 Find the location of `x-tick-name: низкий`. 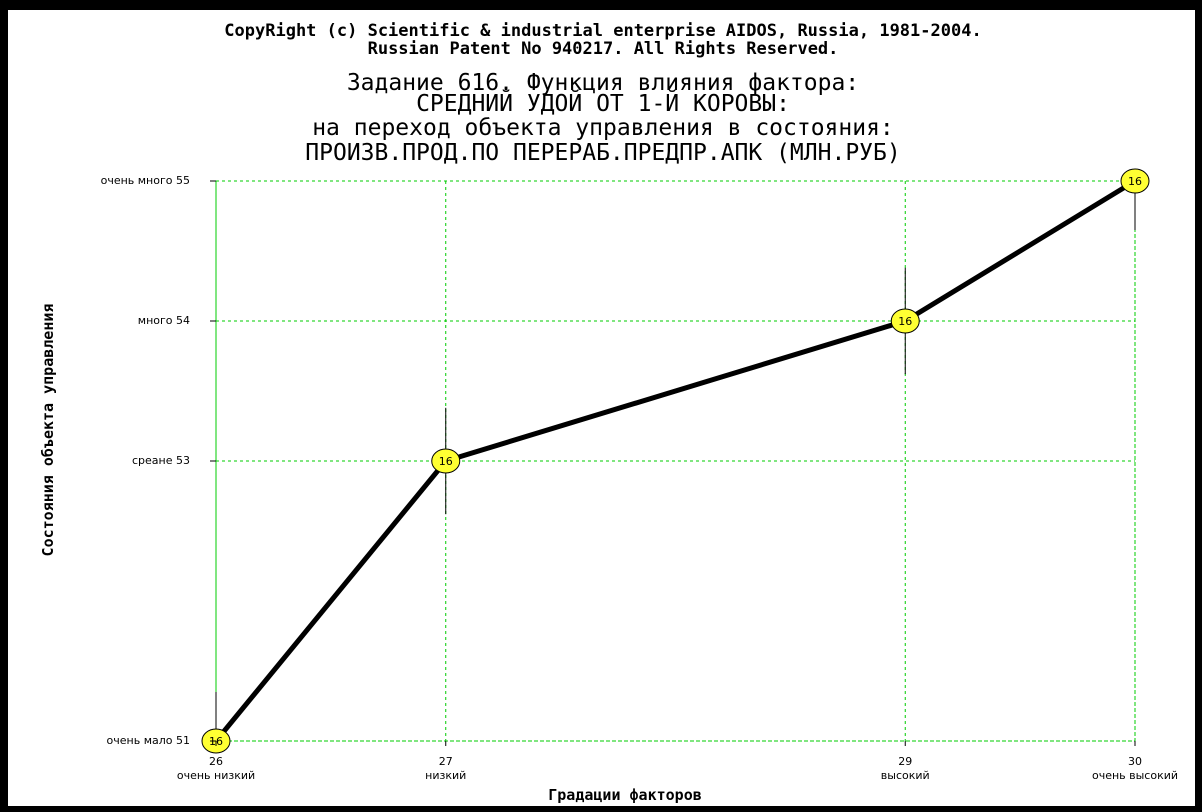

x-tick-name: низкий is located at coordinates (445, 775).